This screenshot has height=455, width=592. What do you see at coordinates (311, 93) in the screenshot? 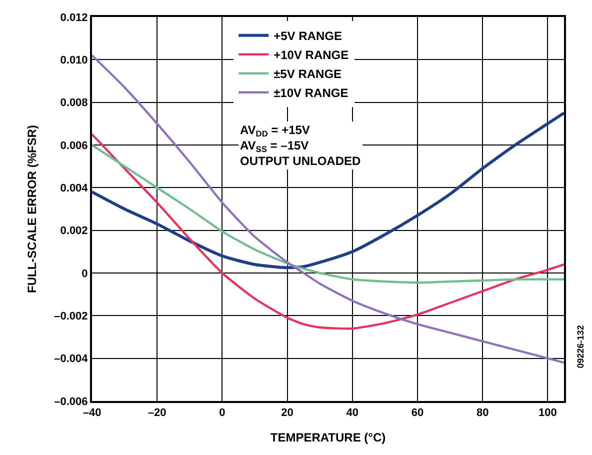
I see `legend-label: ±10V RANGE` at bounding box center [311, 93].